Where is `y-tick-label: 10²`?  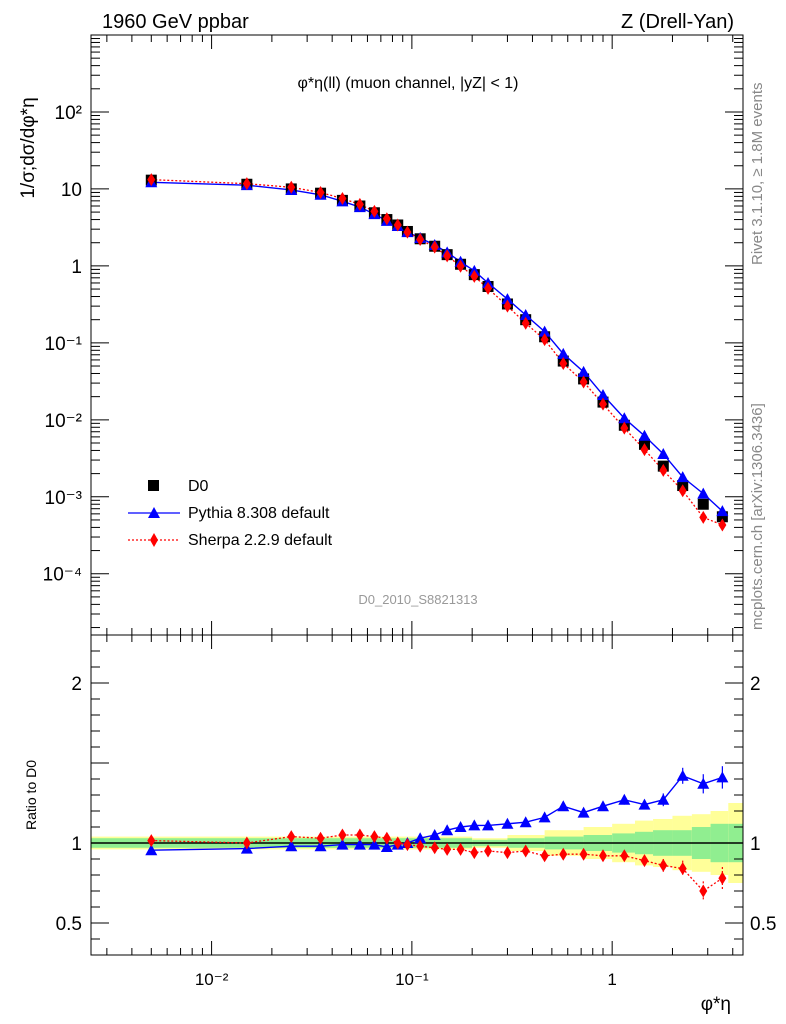
y-tick-label: 10² is located at coordinates (68, 113).